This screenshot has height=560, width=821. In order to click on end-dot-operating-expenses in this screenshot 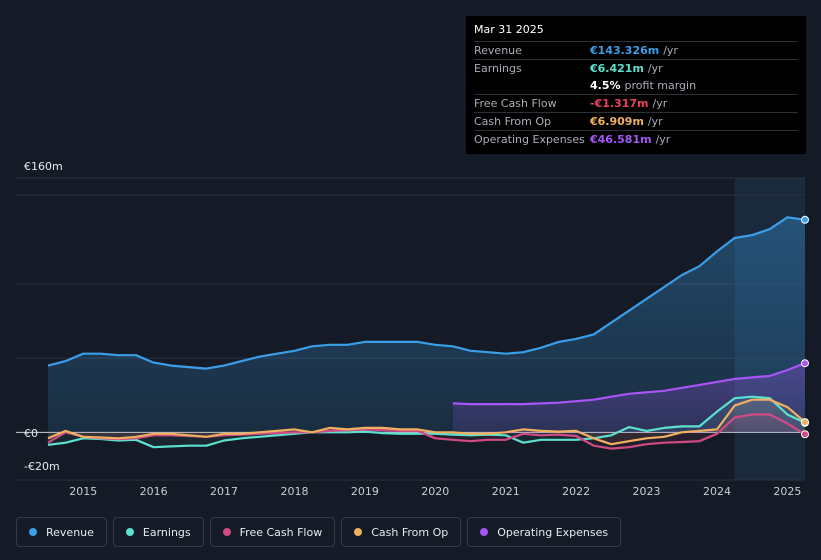, I will do `click(805, 363)`.